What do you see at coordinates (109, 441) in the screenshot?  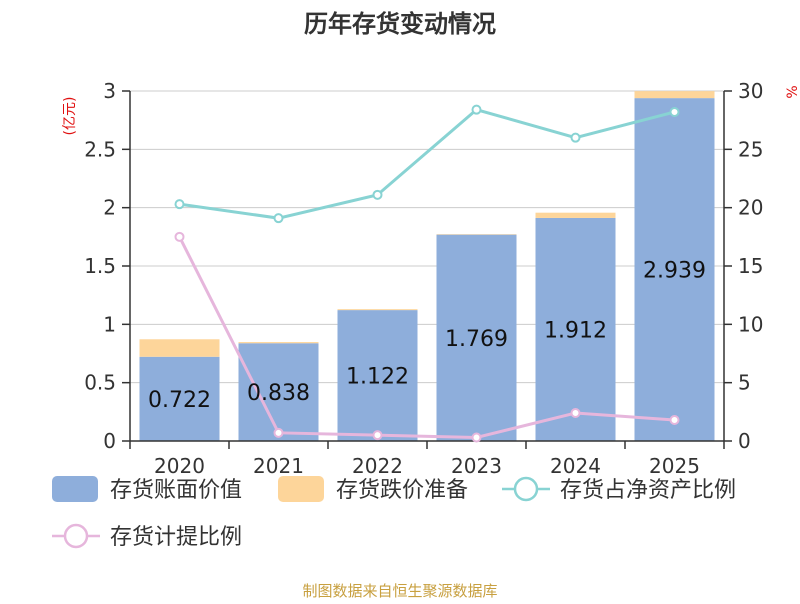 I see `left-tick-label: 0` at bounding box center [109, 441].